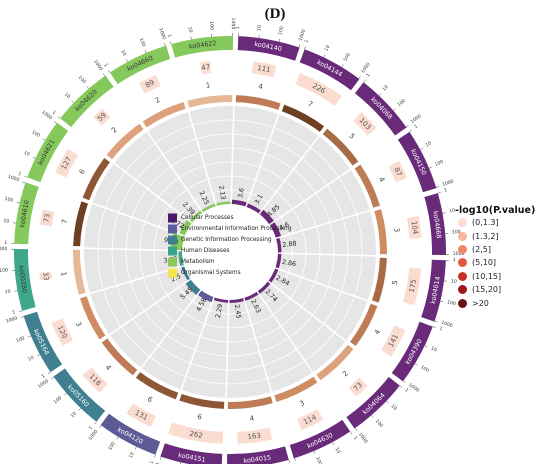  I want to click on bin-label: 5, so click(395, 283).